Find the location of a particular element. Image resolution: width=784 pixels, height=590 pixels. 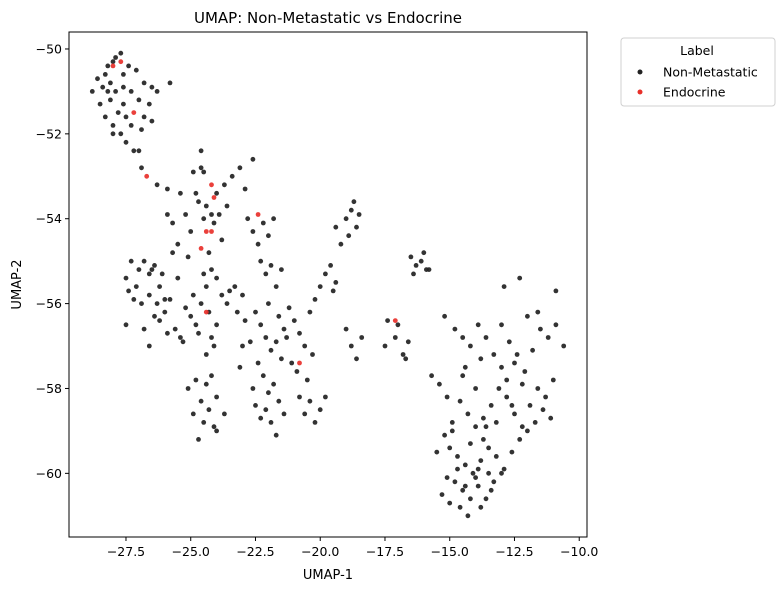

legend-label-endocrine: Endocrine is located at coordinates (694, 92).